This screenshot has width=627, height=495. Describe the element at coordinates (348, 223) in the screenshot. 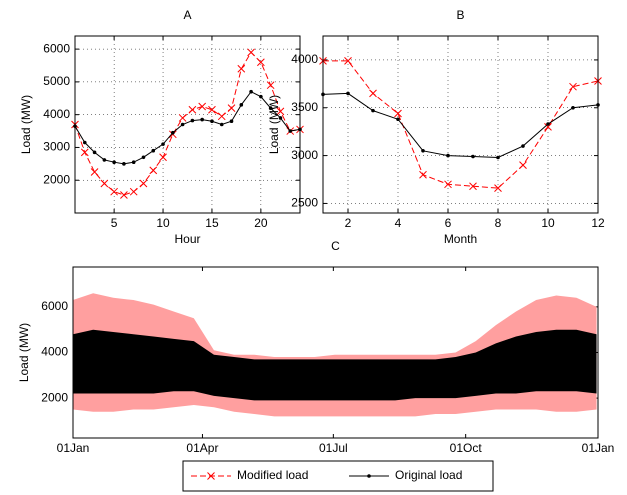

I see `x-tick-label: 2` at that location.